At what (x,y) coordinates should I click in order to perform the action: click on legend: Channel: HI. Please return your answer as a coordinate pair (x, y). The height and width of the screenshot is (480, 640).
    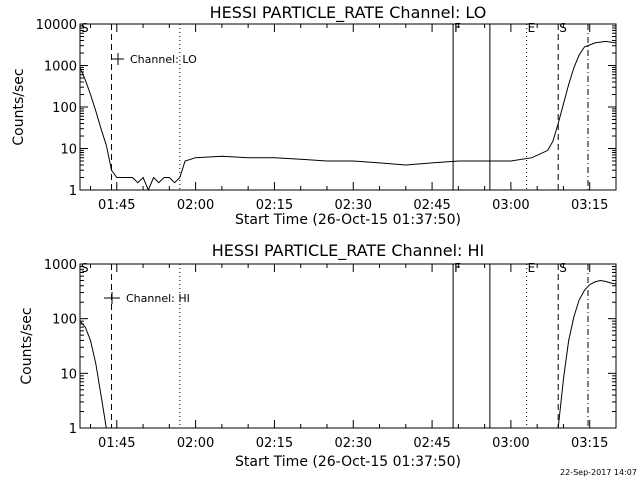
    Looking at the image, I should click on (147, 298).